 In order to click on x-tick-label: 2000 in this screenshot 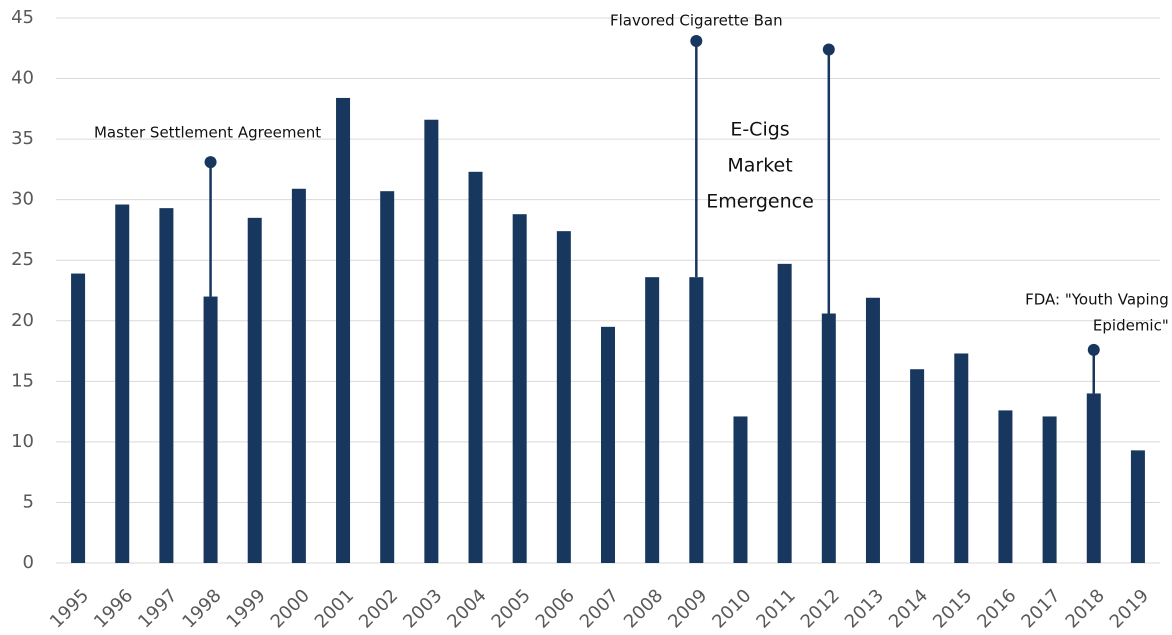, I will do `click(290, 608)`.